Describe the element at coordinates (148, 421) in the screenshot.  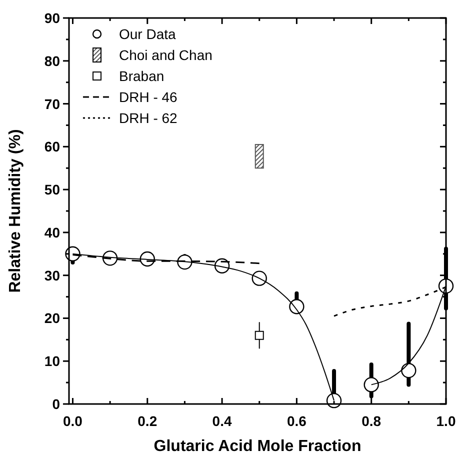
I see `x-tick-label: 0.2` at that location.